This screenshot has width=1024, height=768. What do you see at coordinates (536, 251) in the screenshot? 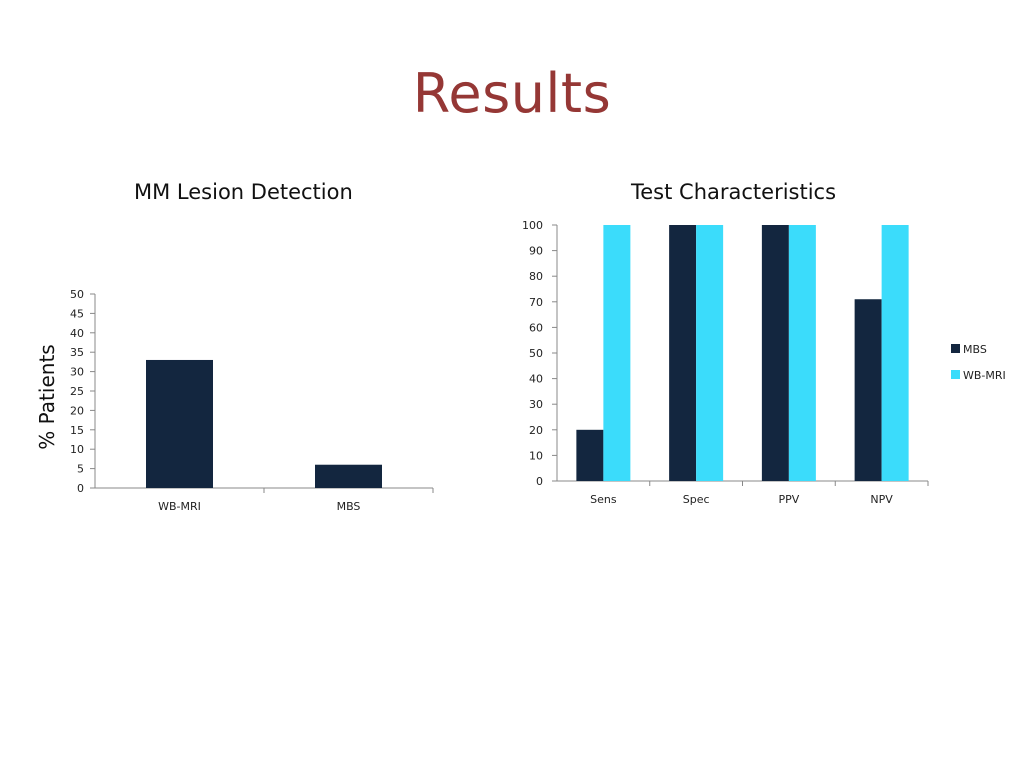
I see `y-tick-label: 90` at bounding box center [536, 251].